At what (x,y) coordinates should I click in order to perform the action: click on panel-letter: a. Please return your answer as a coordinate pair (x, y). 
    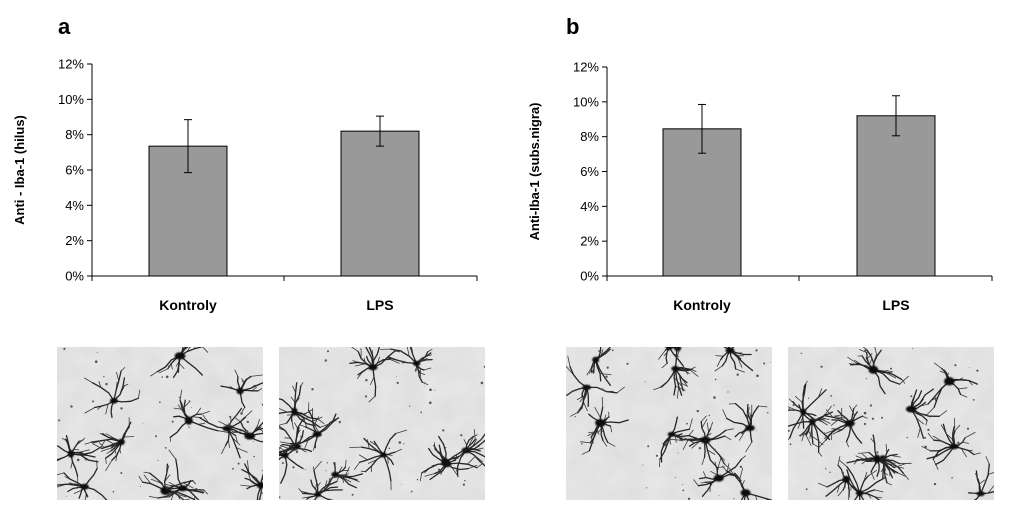
    Looking at the image, I should click on (64, 26).